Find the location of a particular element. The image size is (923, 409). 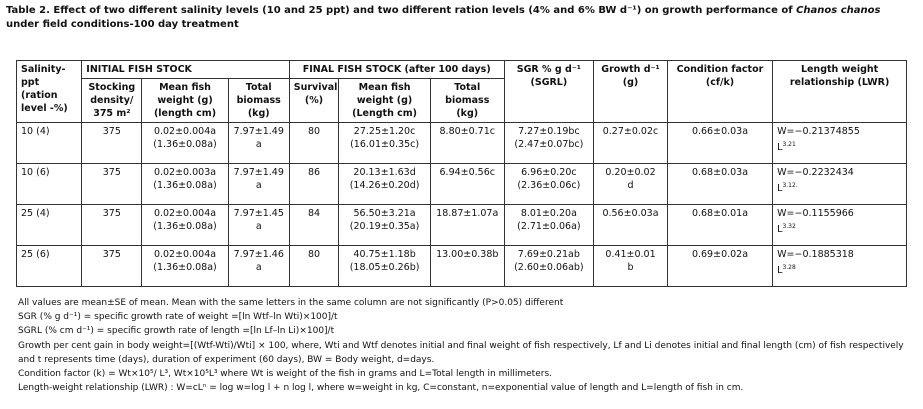

table-cell: W=−0.21374855 L3.21 is located at coordinates (839, 143).